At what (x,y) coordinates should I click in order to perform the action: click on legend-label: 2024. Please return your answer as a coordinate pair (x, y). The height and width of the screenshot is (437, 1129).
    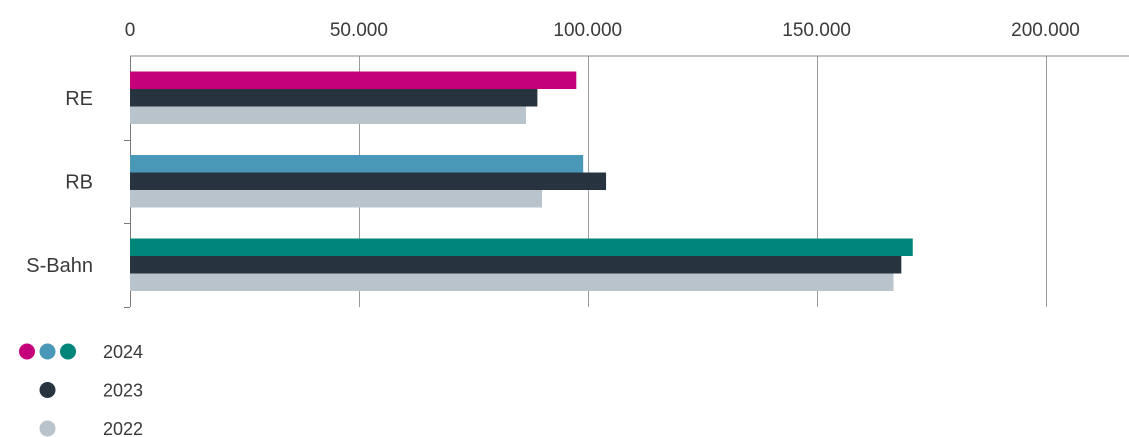
    Looking at the image, I should click on (123, 352).